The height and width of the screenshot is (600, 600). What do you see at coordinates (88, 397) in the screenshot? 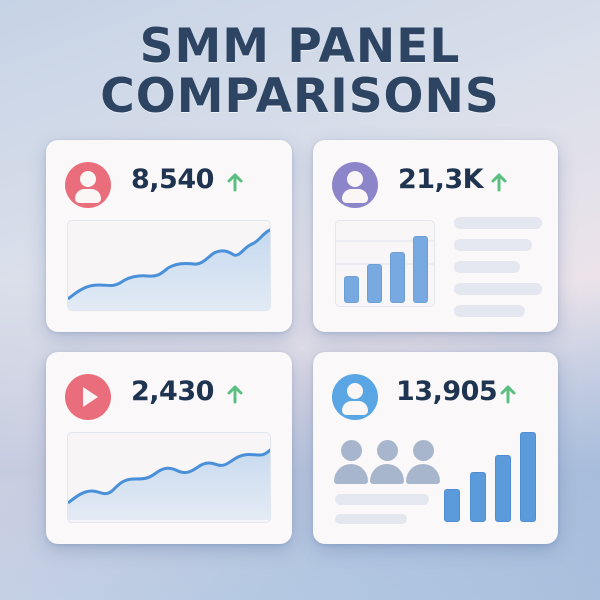
I see `play-icon` at bounding box center [88, 397].